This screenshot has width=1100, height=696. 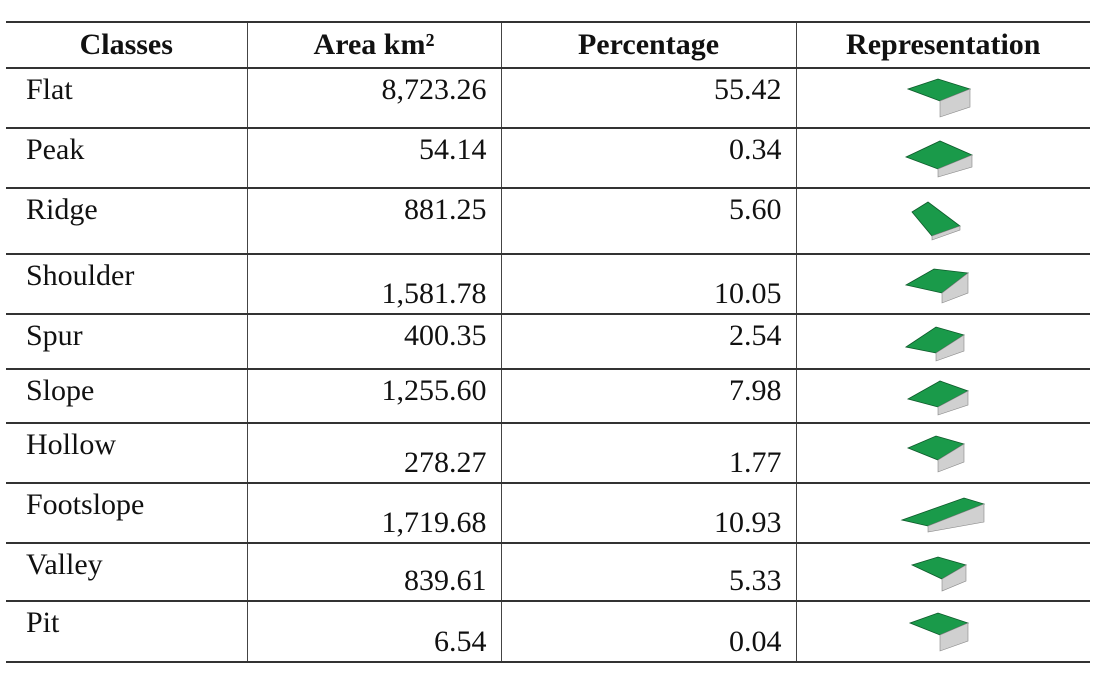 What do you see at coordinates (373, 284) in the screenshot?
I see `area-cell: 1,581.78` at bounding box center [373, 284].